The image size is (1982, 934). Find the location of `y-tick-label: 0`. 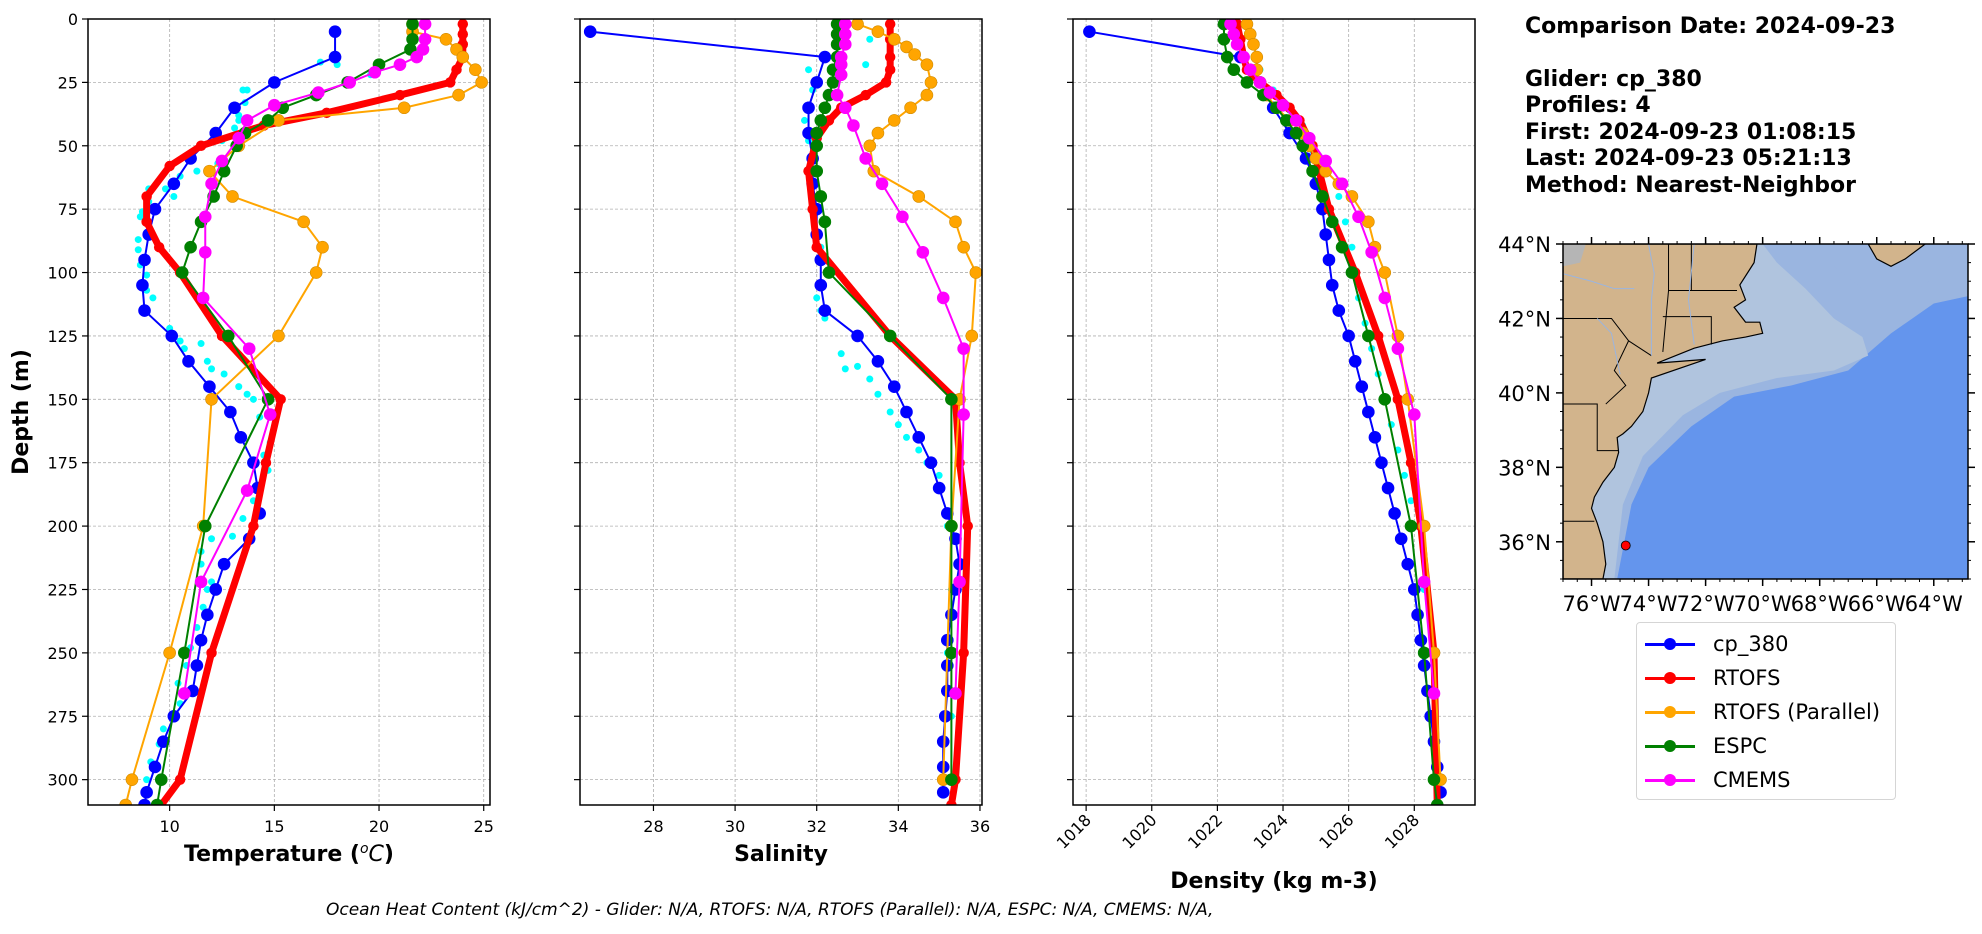

y-tick-label: 0 is located at coordinates (73, 19).